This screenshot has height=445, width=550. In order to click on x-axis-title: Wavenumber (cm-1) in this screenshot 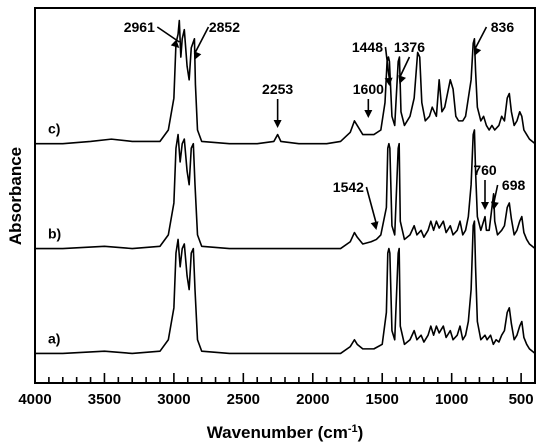, I will do `click(285, 432)`.